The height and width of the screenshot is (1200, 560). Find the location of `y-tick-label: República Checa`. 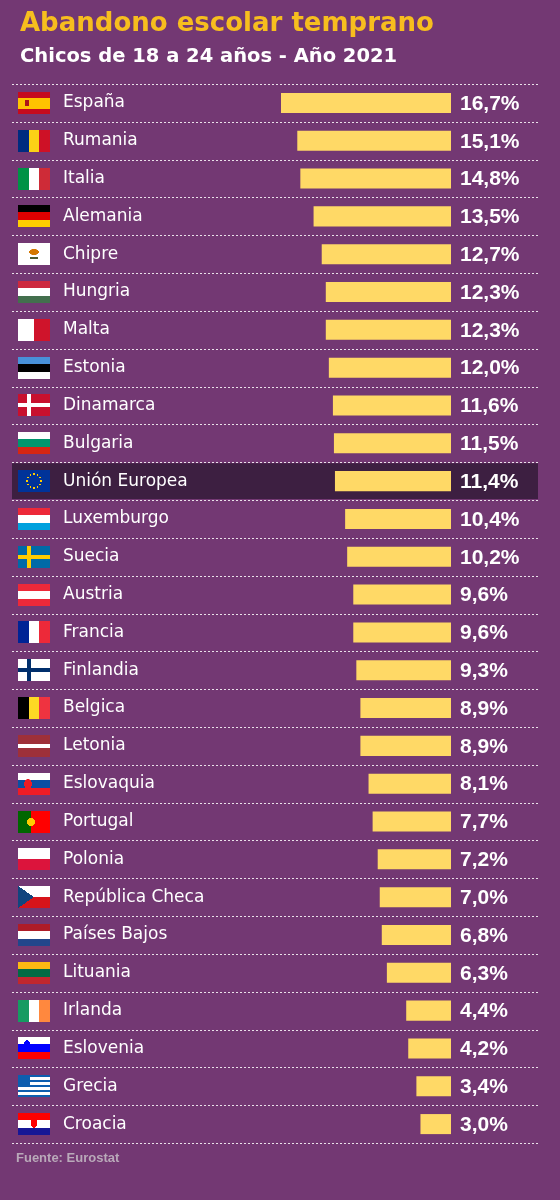

y-tick-label: República Checa is located at coordinates (134, 895).